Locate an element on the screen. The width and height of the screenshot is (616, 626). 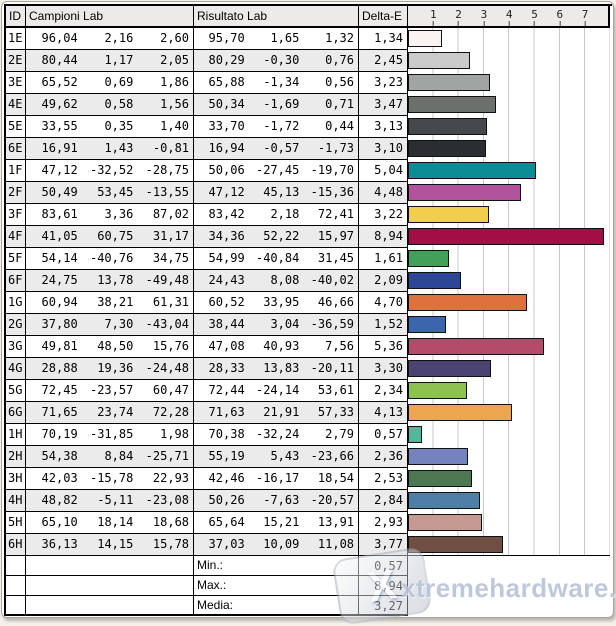
delta-e-value: 2,34 is located at coordinates (383, 391).